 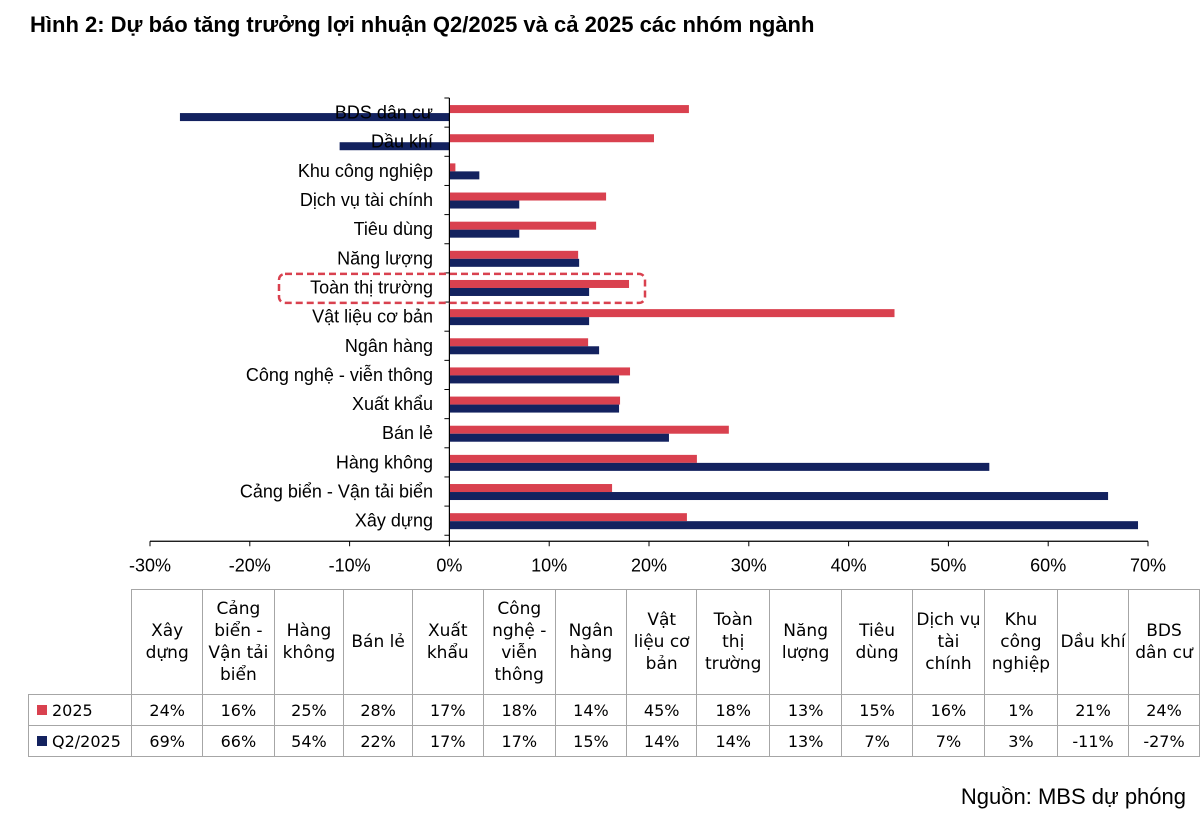 I want to click on table-cell: 66%, so click(x=238, y=741).